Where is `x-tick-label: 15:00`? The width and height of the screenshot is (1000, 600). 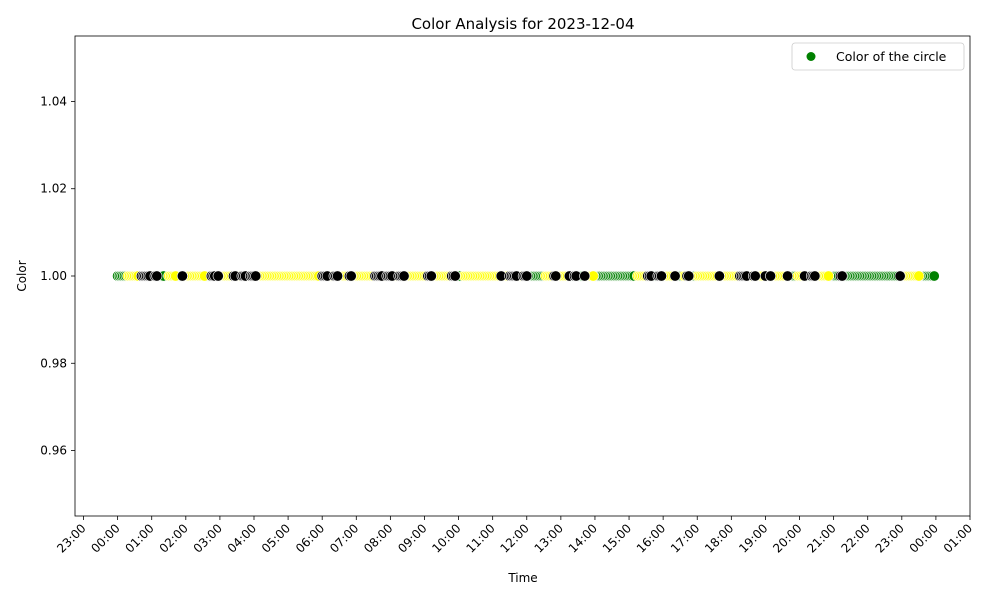
x-tick-label: 15:00 is located at coordinates (617, 538).